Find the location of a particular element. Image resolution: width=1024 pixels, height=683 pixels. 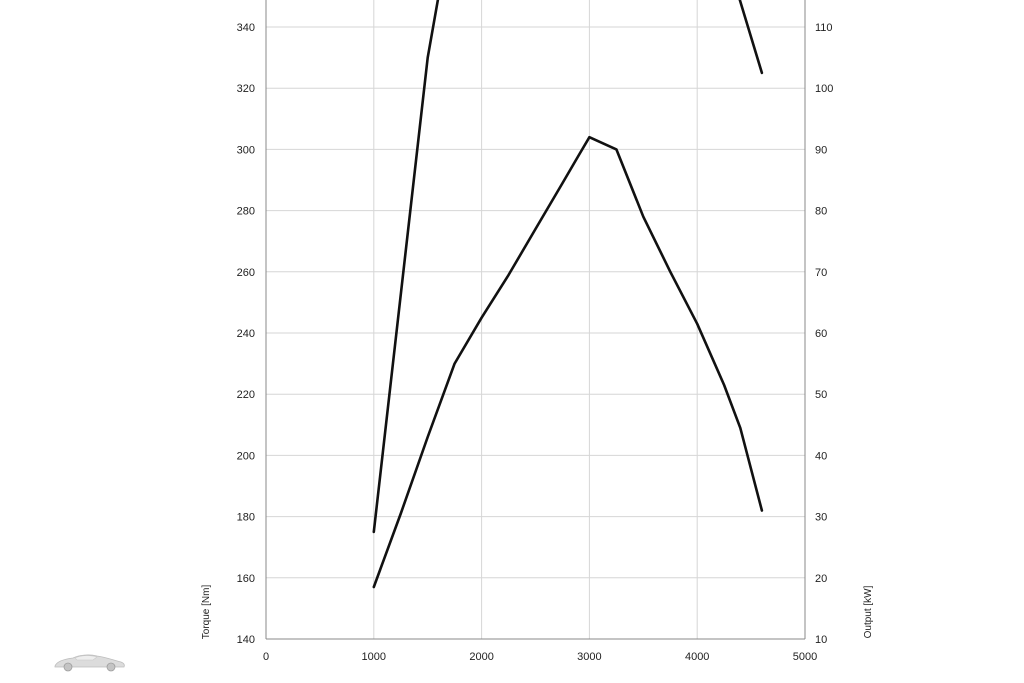

y-tick-labels: 140 160 180 200 220 240 260 280 300 320 340 is located at coordinates (246, 334).